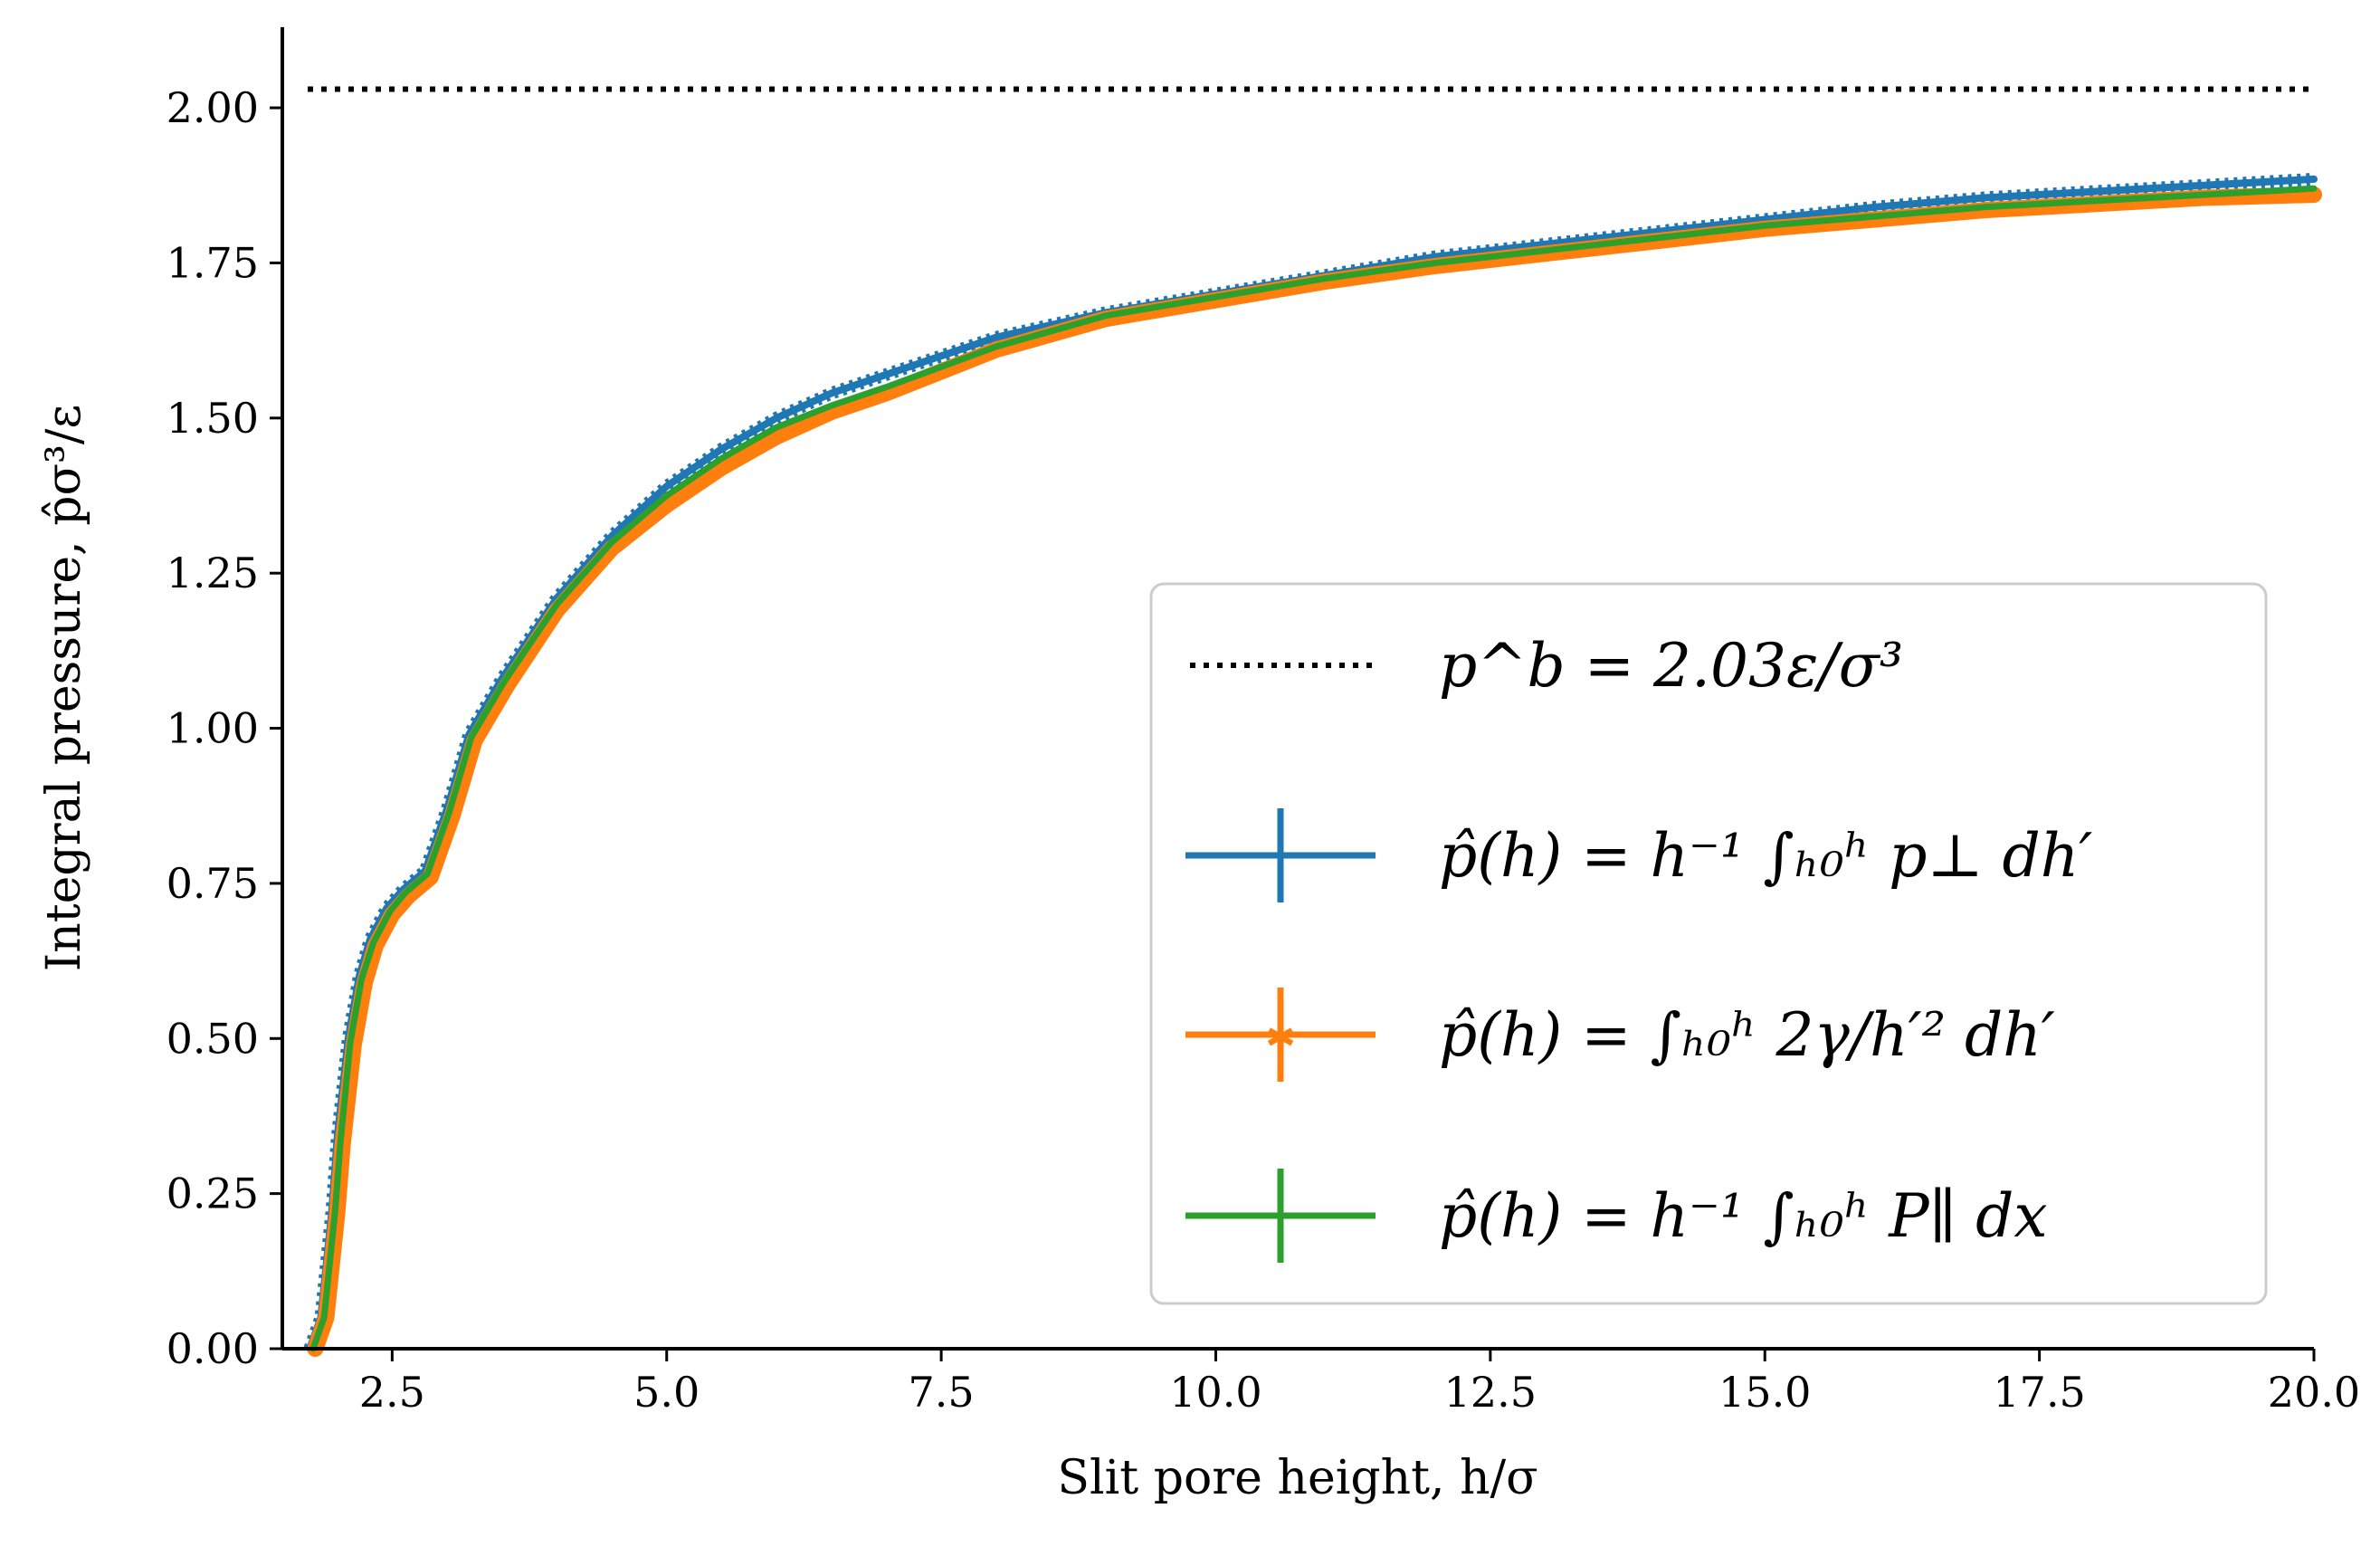 This screenshot has width=2380, height=1556. What do you see at coordinates (1671, 666) in the screenshot?
I see `legend-bulk-label: p^b = 2.03ε/σ³` at bounding box center [1671, 666].